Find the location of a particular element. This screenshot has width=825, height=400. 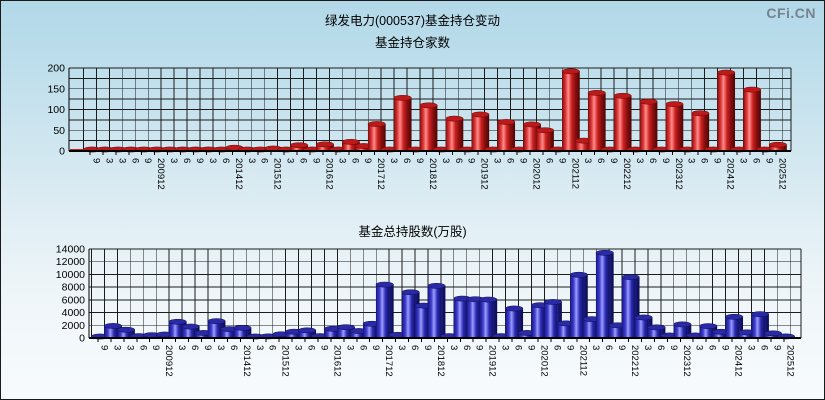

y-axis-labels: 0 50 100 150 200 is located at coordinates (56, 110).